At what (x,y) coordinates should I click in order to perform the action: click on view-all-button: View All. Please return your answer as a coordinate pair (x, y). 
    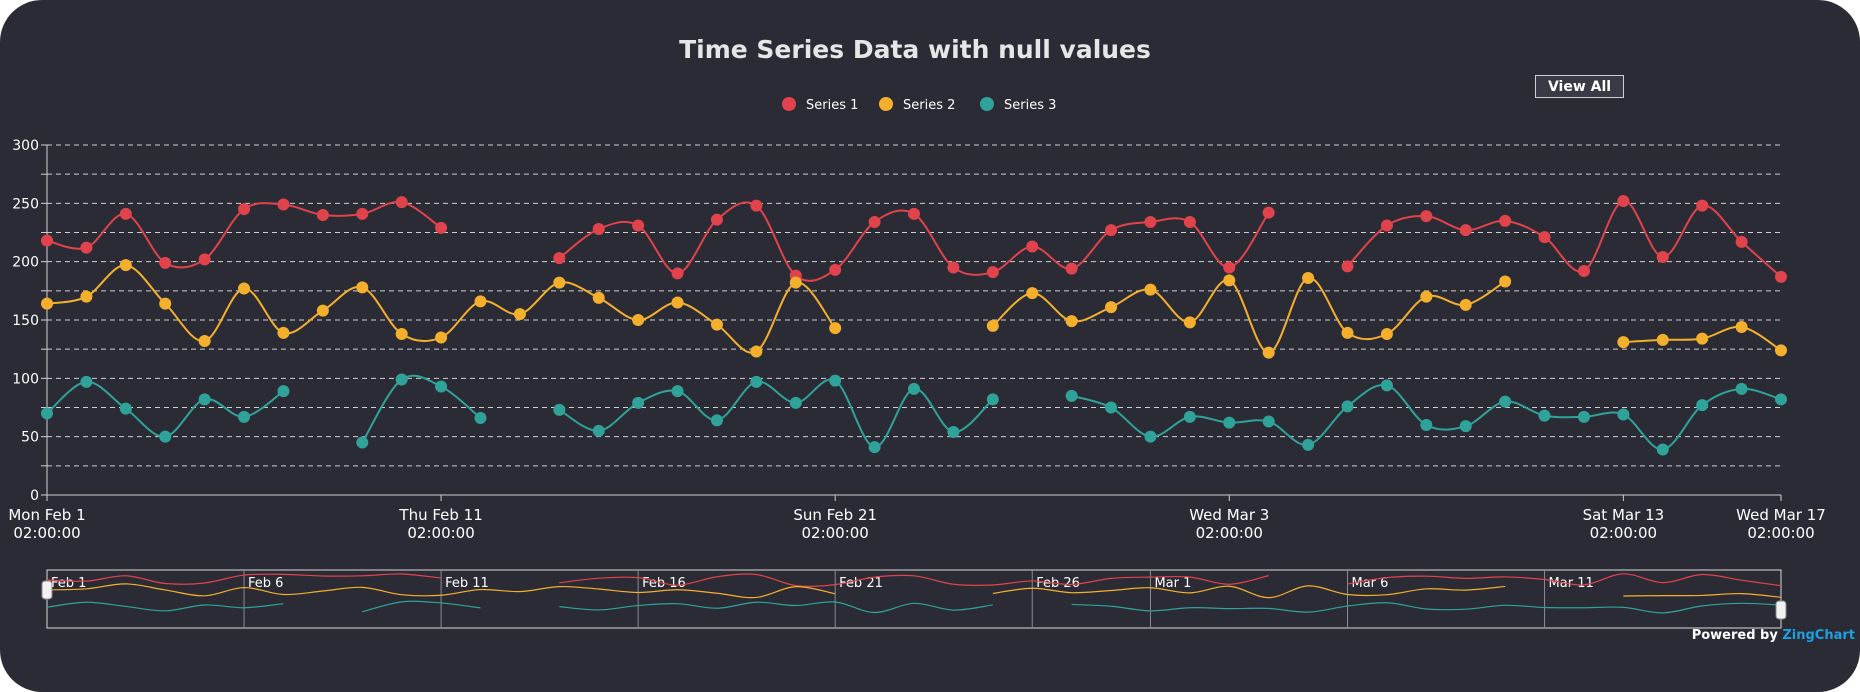
    Looking at the image, I should click on (1579, 86).